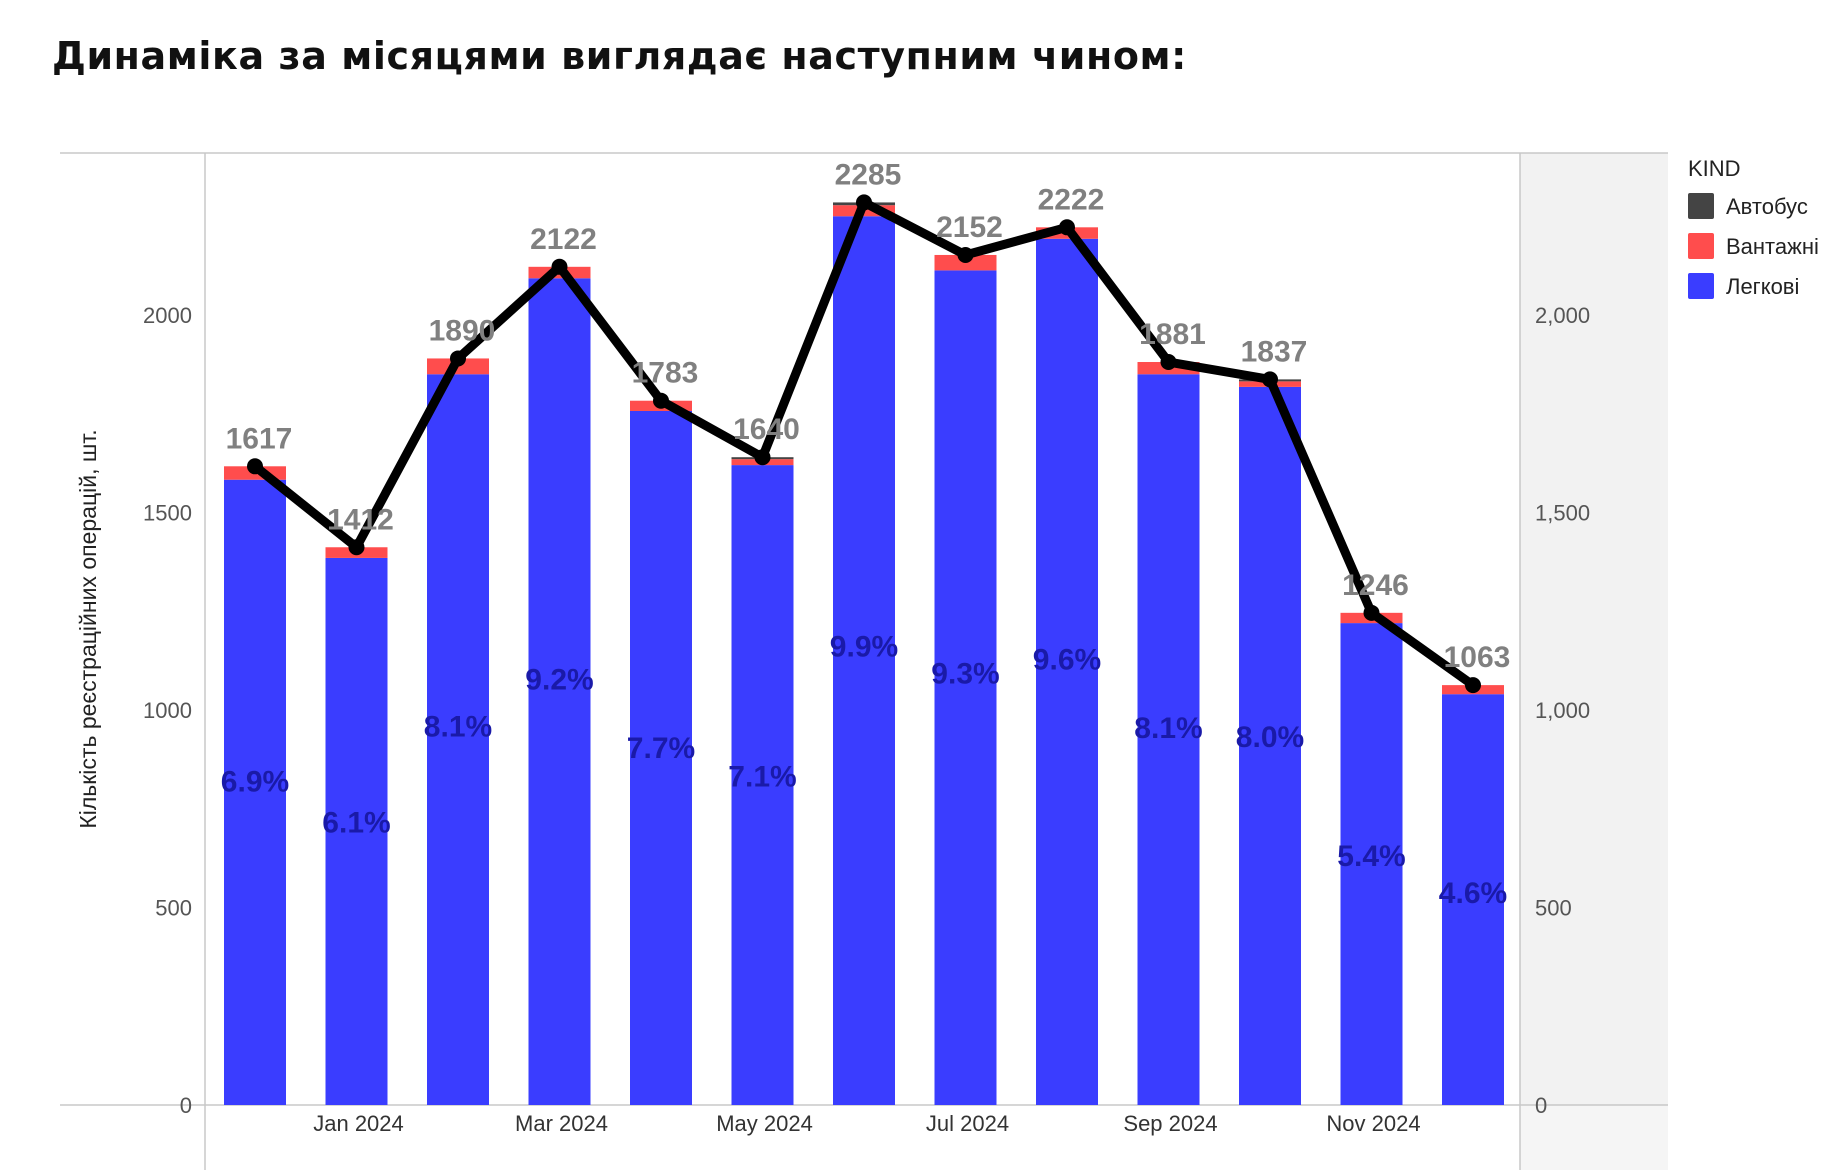 Image resolution: width=1840 pixels, height=1170 pixels. Describe the element at coordinates (167, 315) in the screenshot. I see `y-tick-left-4: 2000` at that location.